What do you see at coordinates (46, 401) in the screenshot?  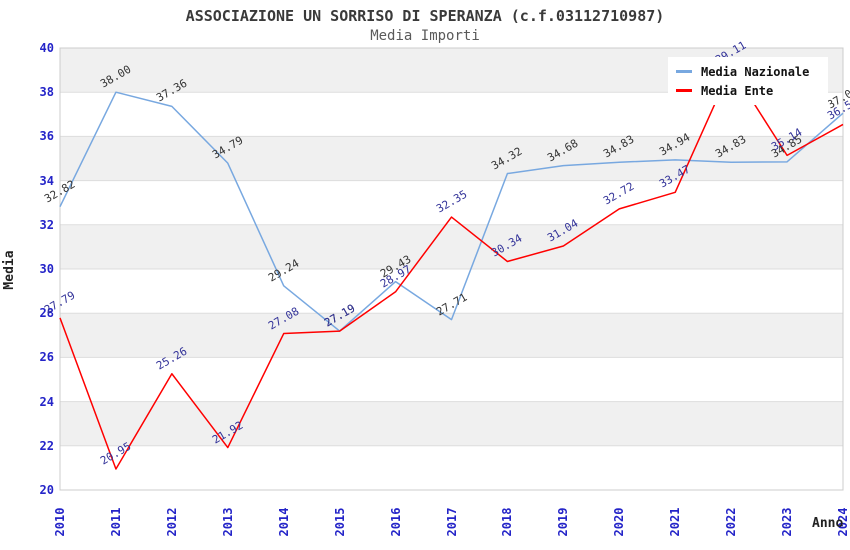 I see `y-tick-label: 24` at bounding box center [46, 401].